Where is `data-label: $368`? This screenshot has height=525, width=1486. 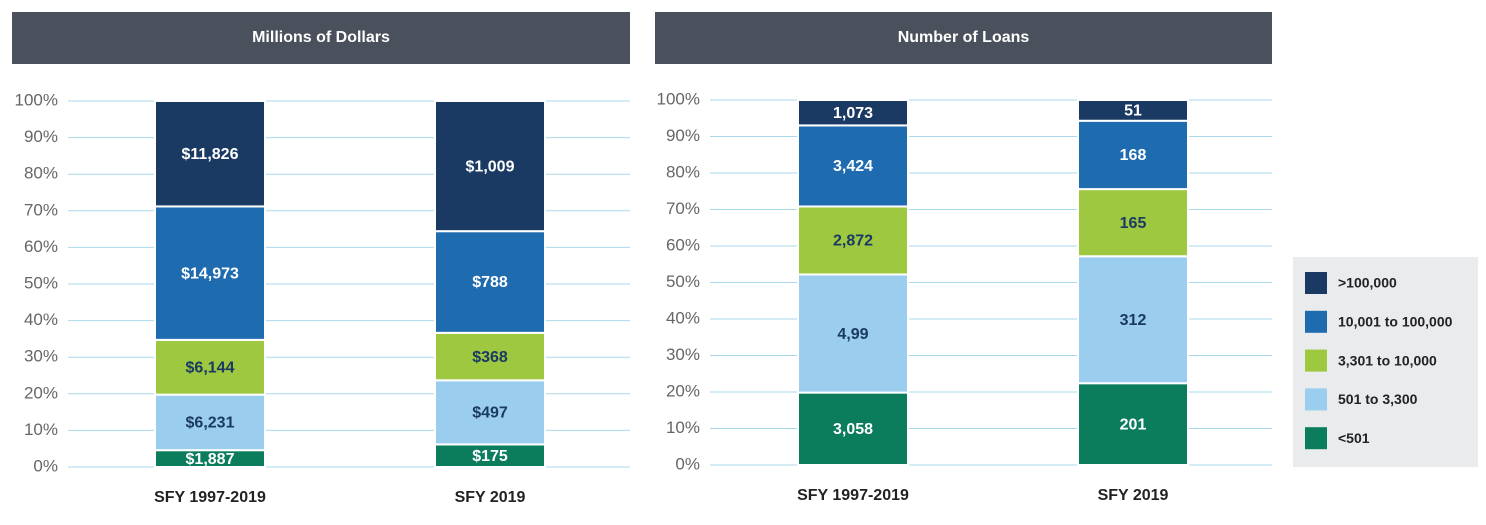 data-label: $368 is located at coordinates (490, 357).